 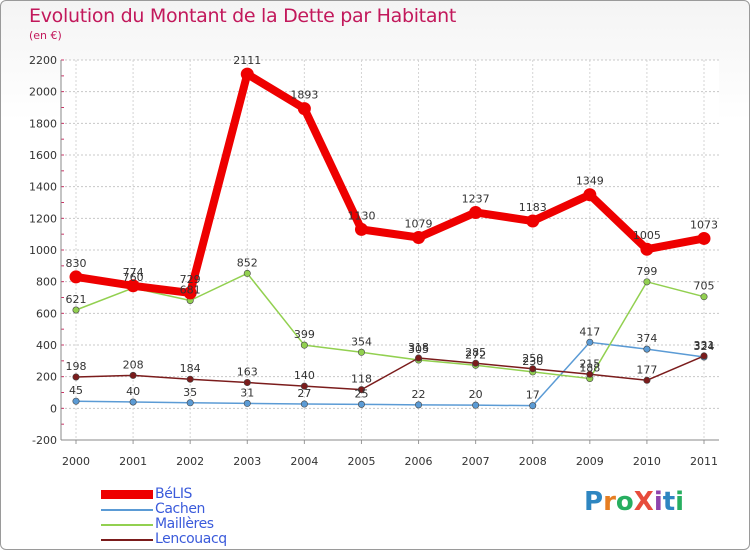 What do you see at coordinates (247, 372) in the screenshot?
I see `data-label: 163` at bounding box center [247, 372].